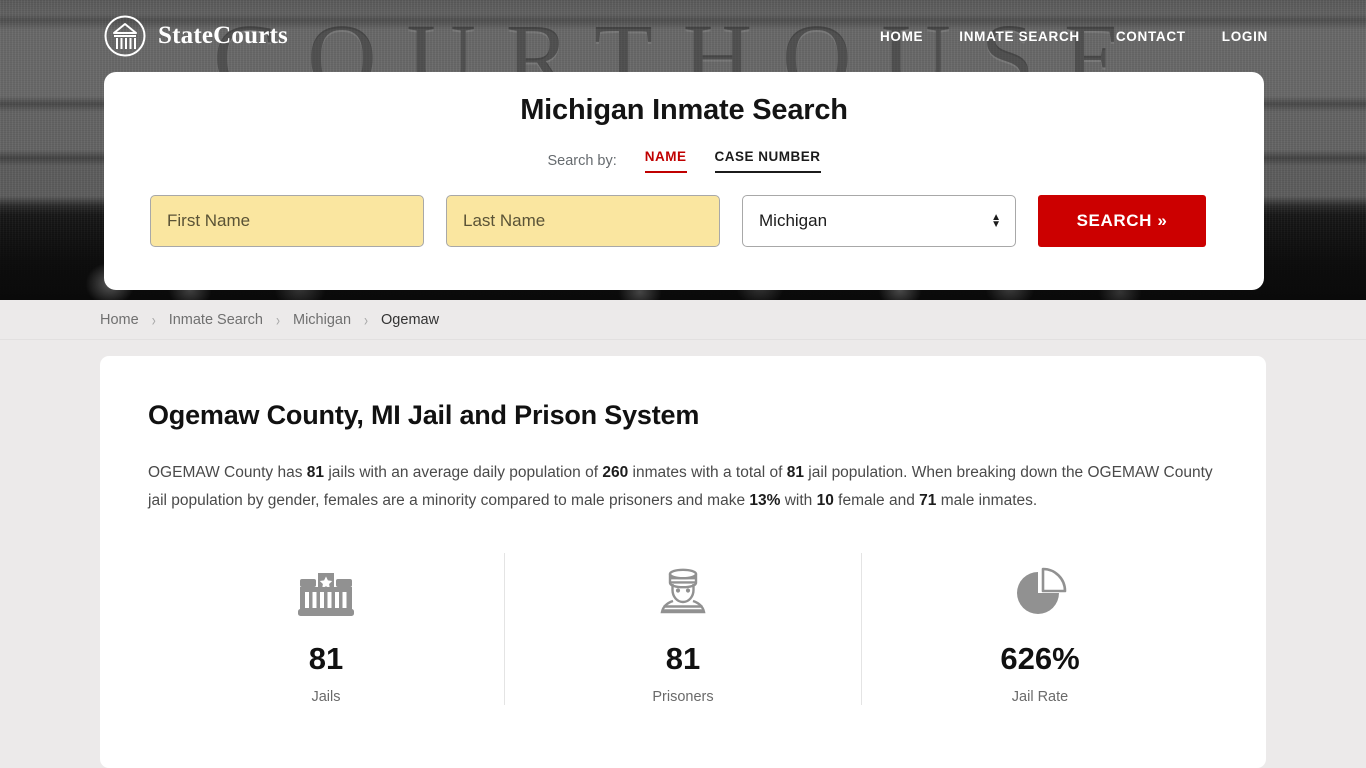 This screenshot has height=768, width=1366. Describe the element at coordinates (227, 472) in the screenshot. I see `intro-text: OGEMAW County has` at that location.